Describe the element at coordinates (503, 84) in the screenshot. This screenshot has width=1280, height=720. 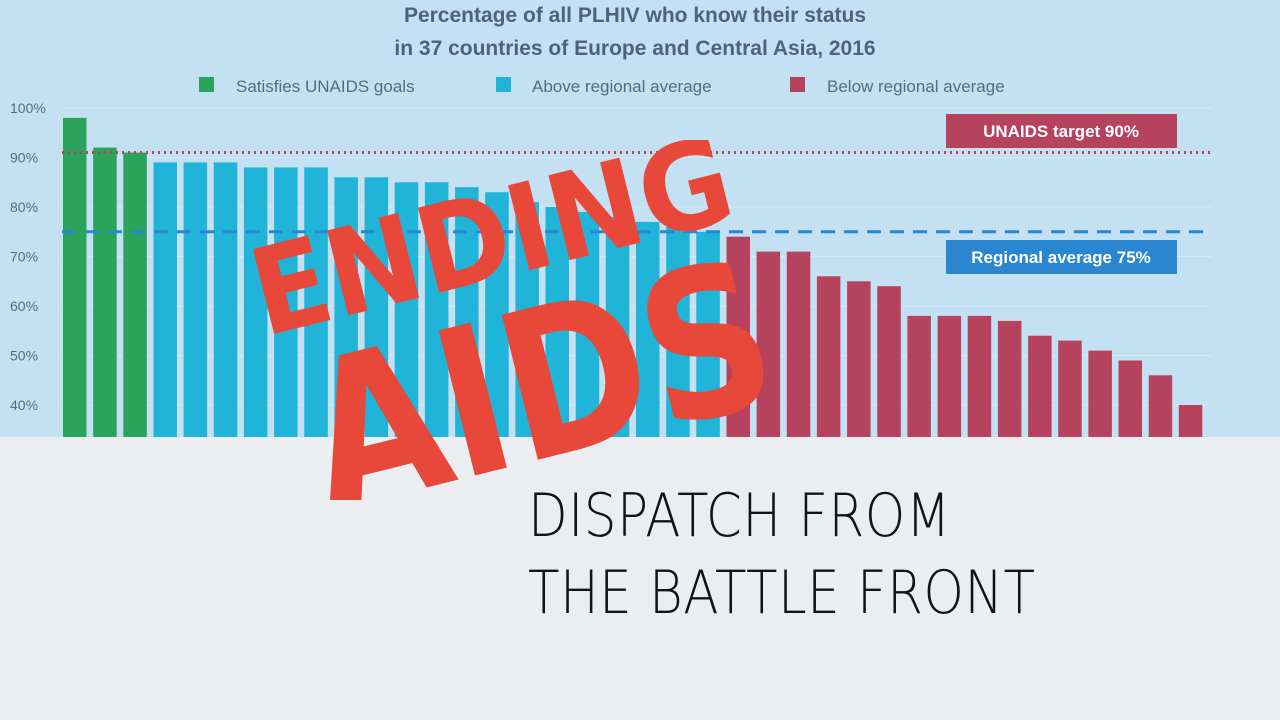
I see `legend-swatch-blue` at that location.